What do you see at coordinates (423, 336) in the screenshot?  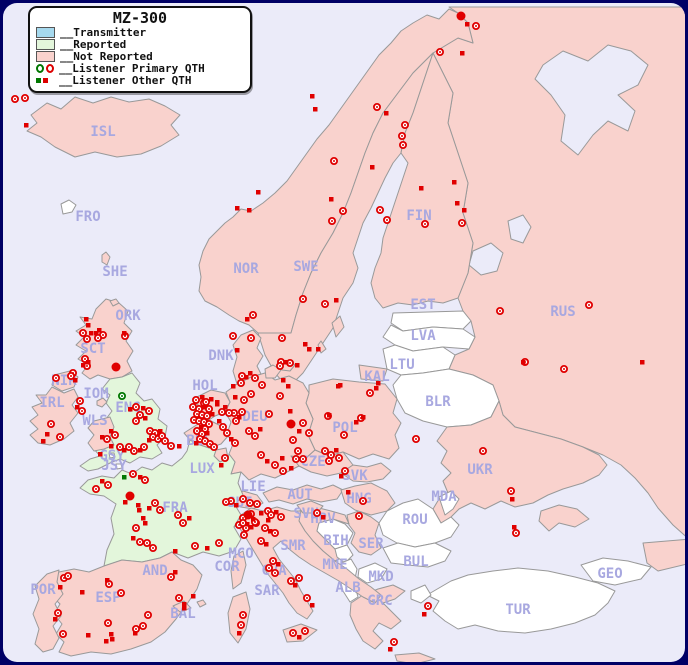 I see `country-label-lva: LVA` at bounding box center [423, 336].